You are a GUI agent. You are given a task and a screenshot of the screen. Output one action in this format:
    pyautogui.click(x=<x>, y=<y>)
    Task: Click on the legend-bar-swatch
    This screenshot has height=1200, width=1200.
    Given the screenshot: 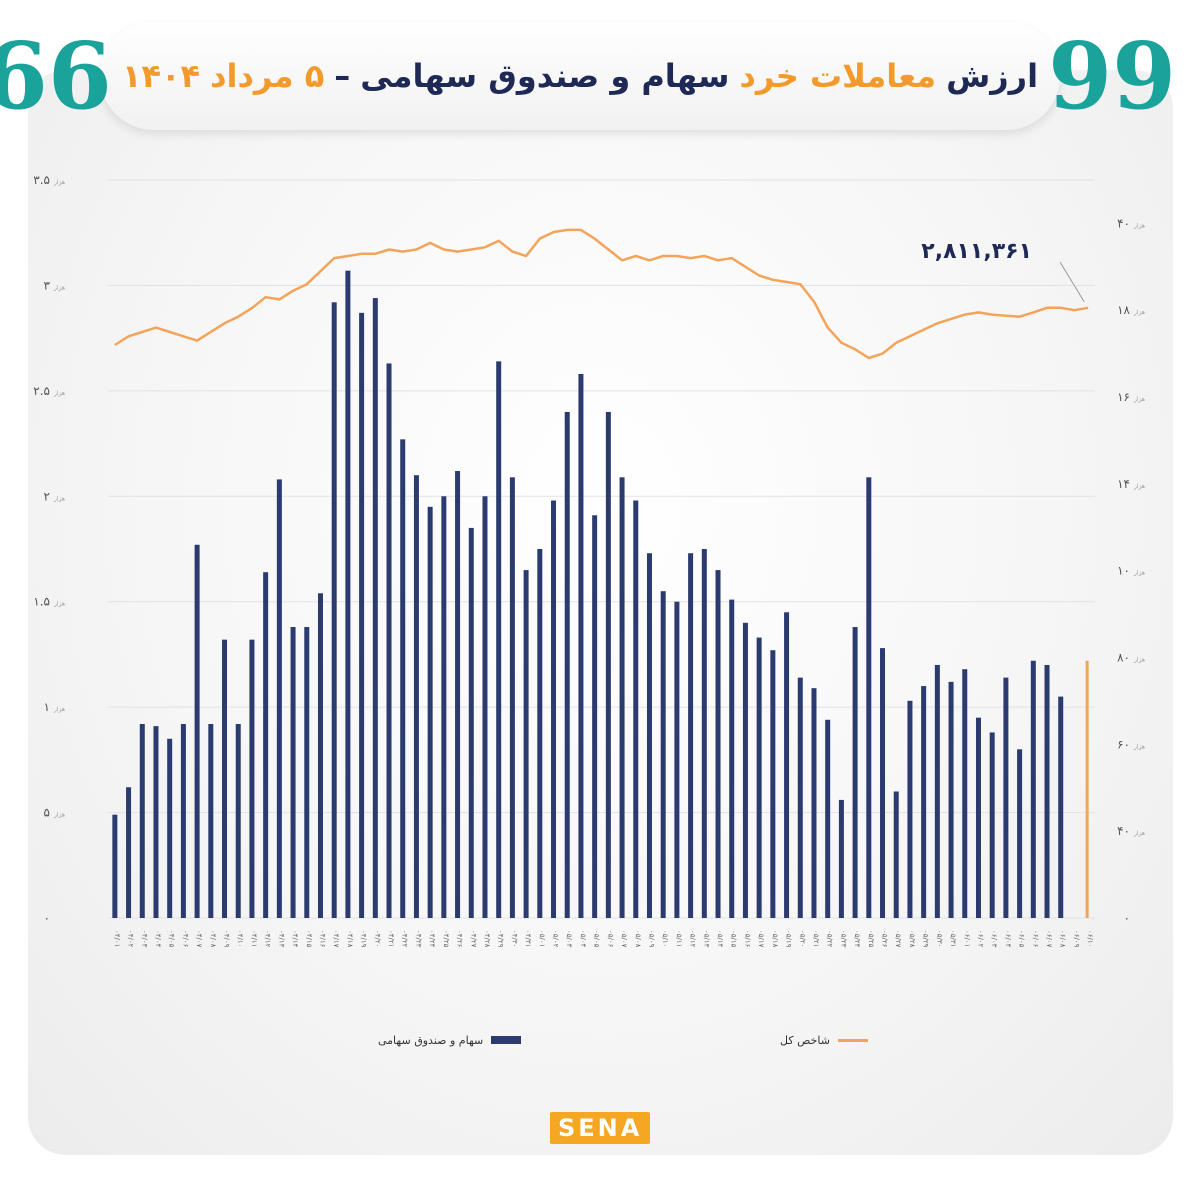 What is the action you would take?
    pyautogui.click(x=506, y=1040)
    